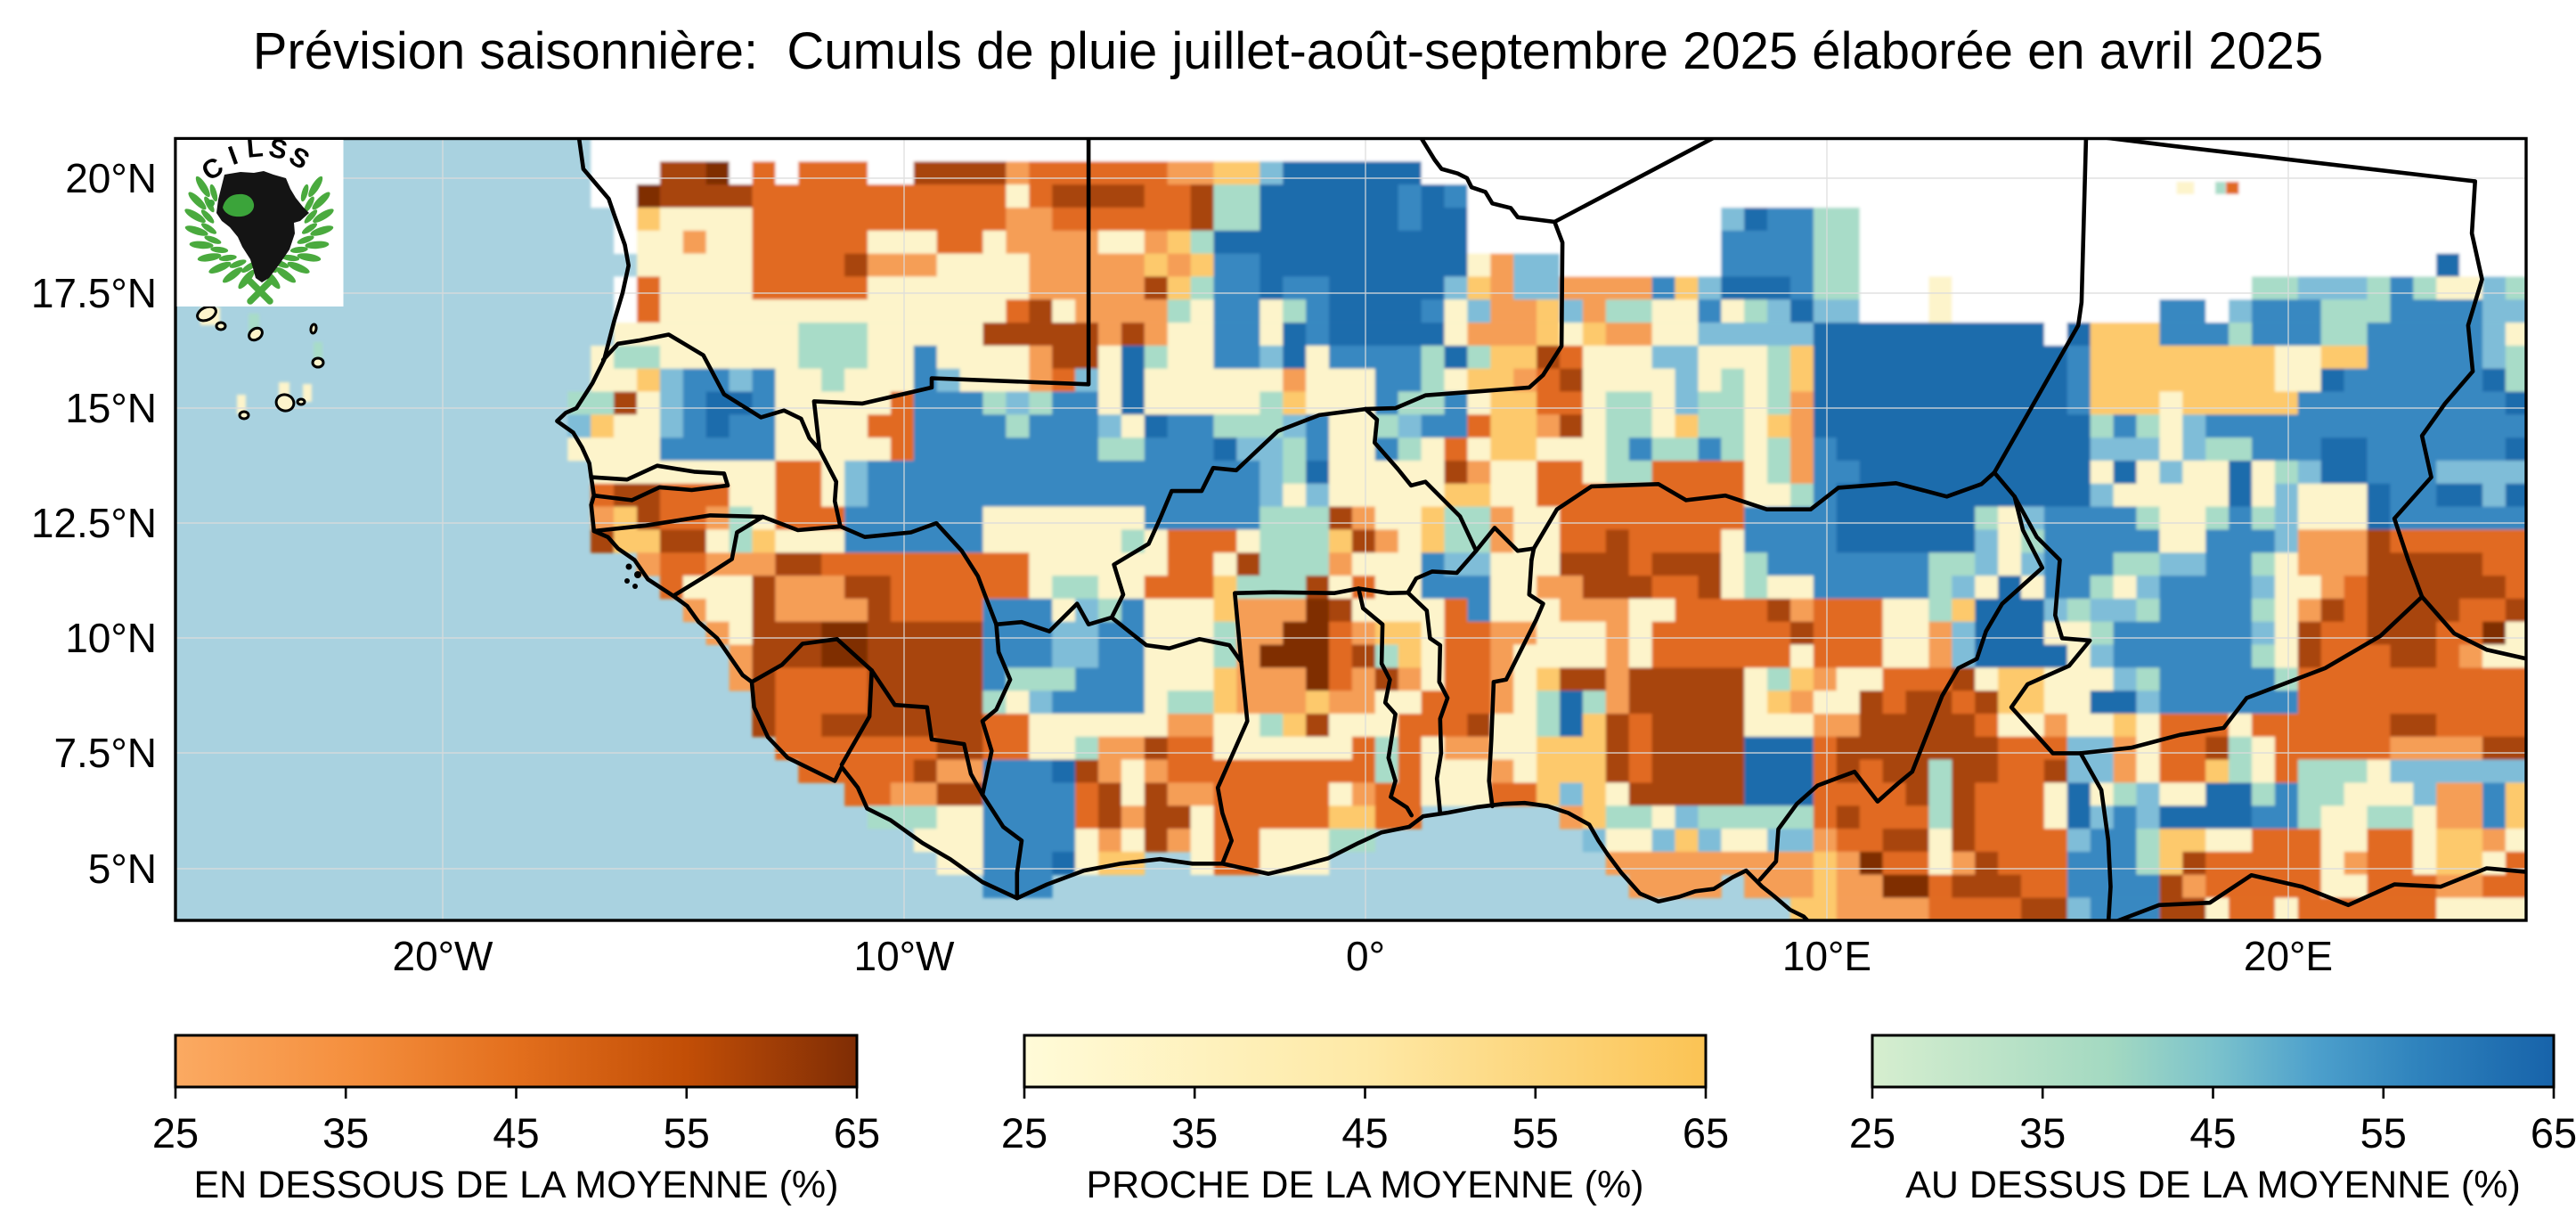  Describe the element at coordinates (2213, 1185) in the screenshot. I see `svg-text: AU DESSUS DE LA MOYENNE (%)` at that location.